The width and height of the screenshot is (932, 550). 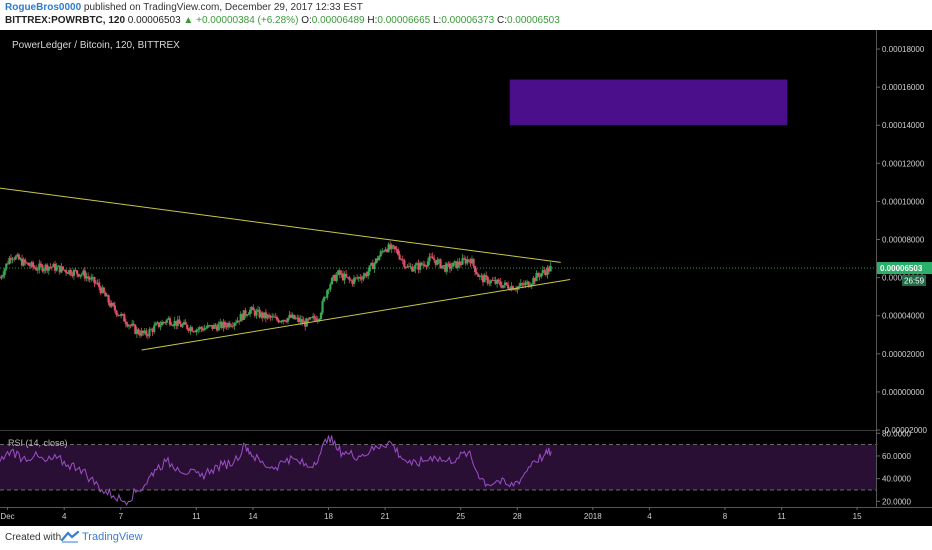 I want to click on close-label: C:, so click(x=501, y=20).